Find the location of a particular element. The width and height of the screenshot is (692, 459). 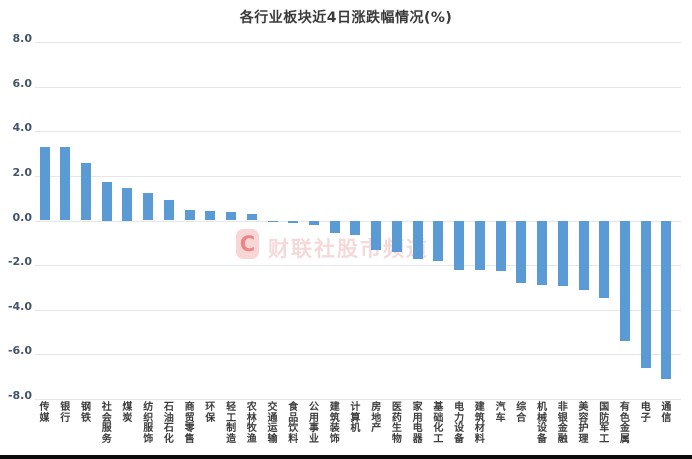

x-tick-label-4: 煤炭 is located at coordinates (127, 413).